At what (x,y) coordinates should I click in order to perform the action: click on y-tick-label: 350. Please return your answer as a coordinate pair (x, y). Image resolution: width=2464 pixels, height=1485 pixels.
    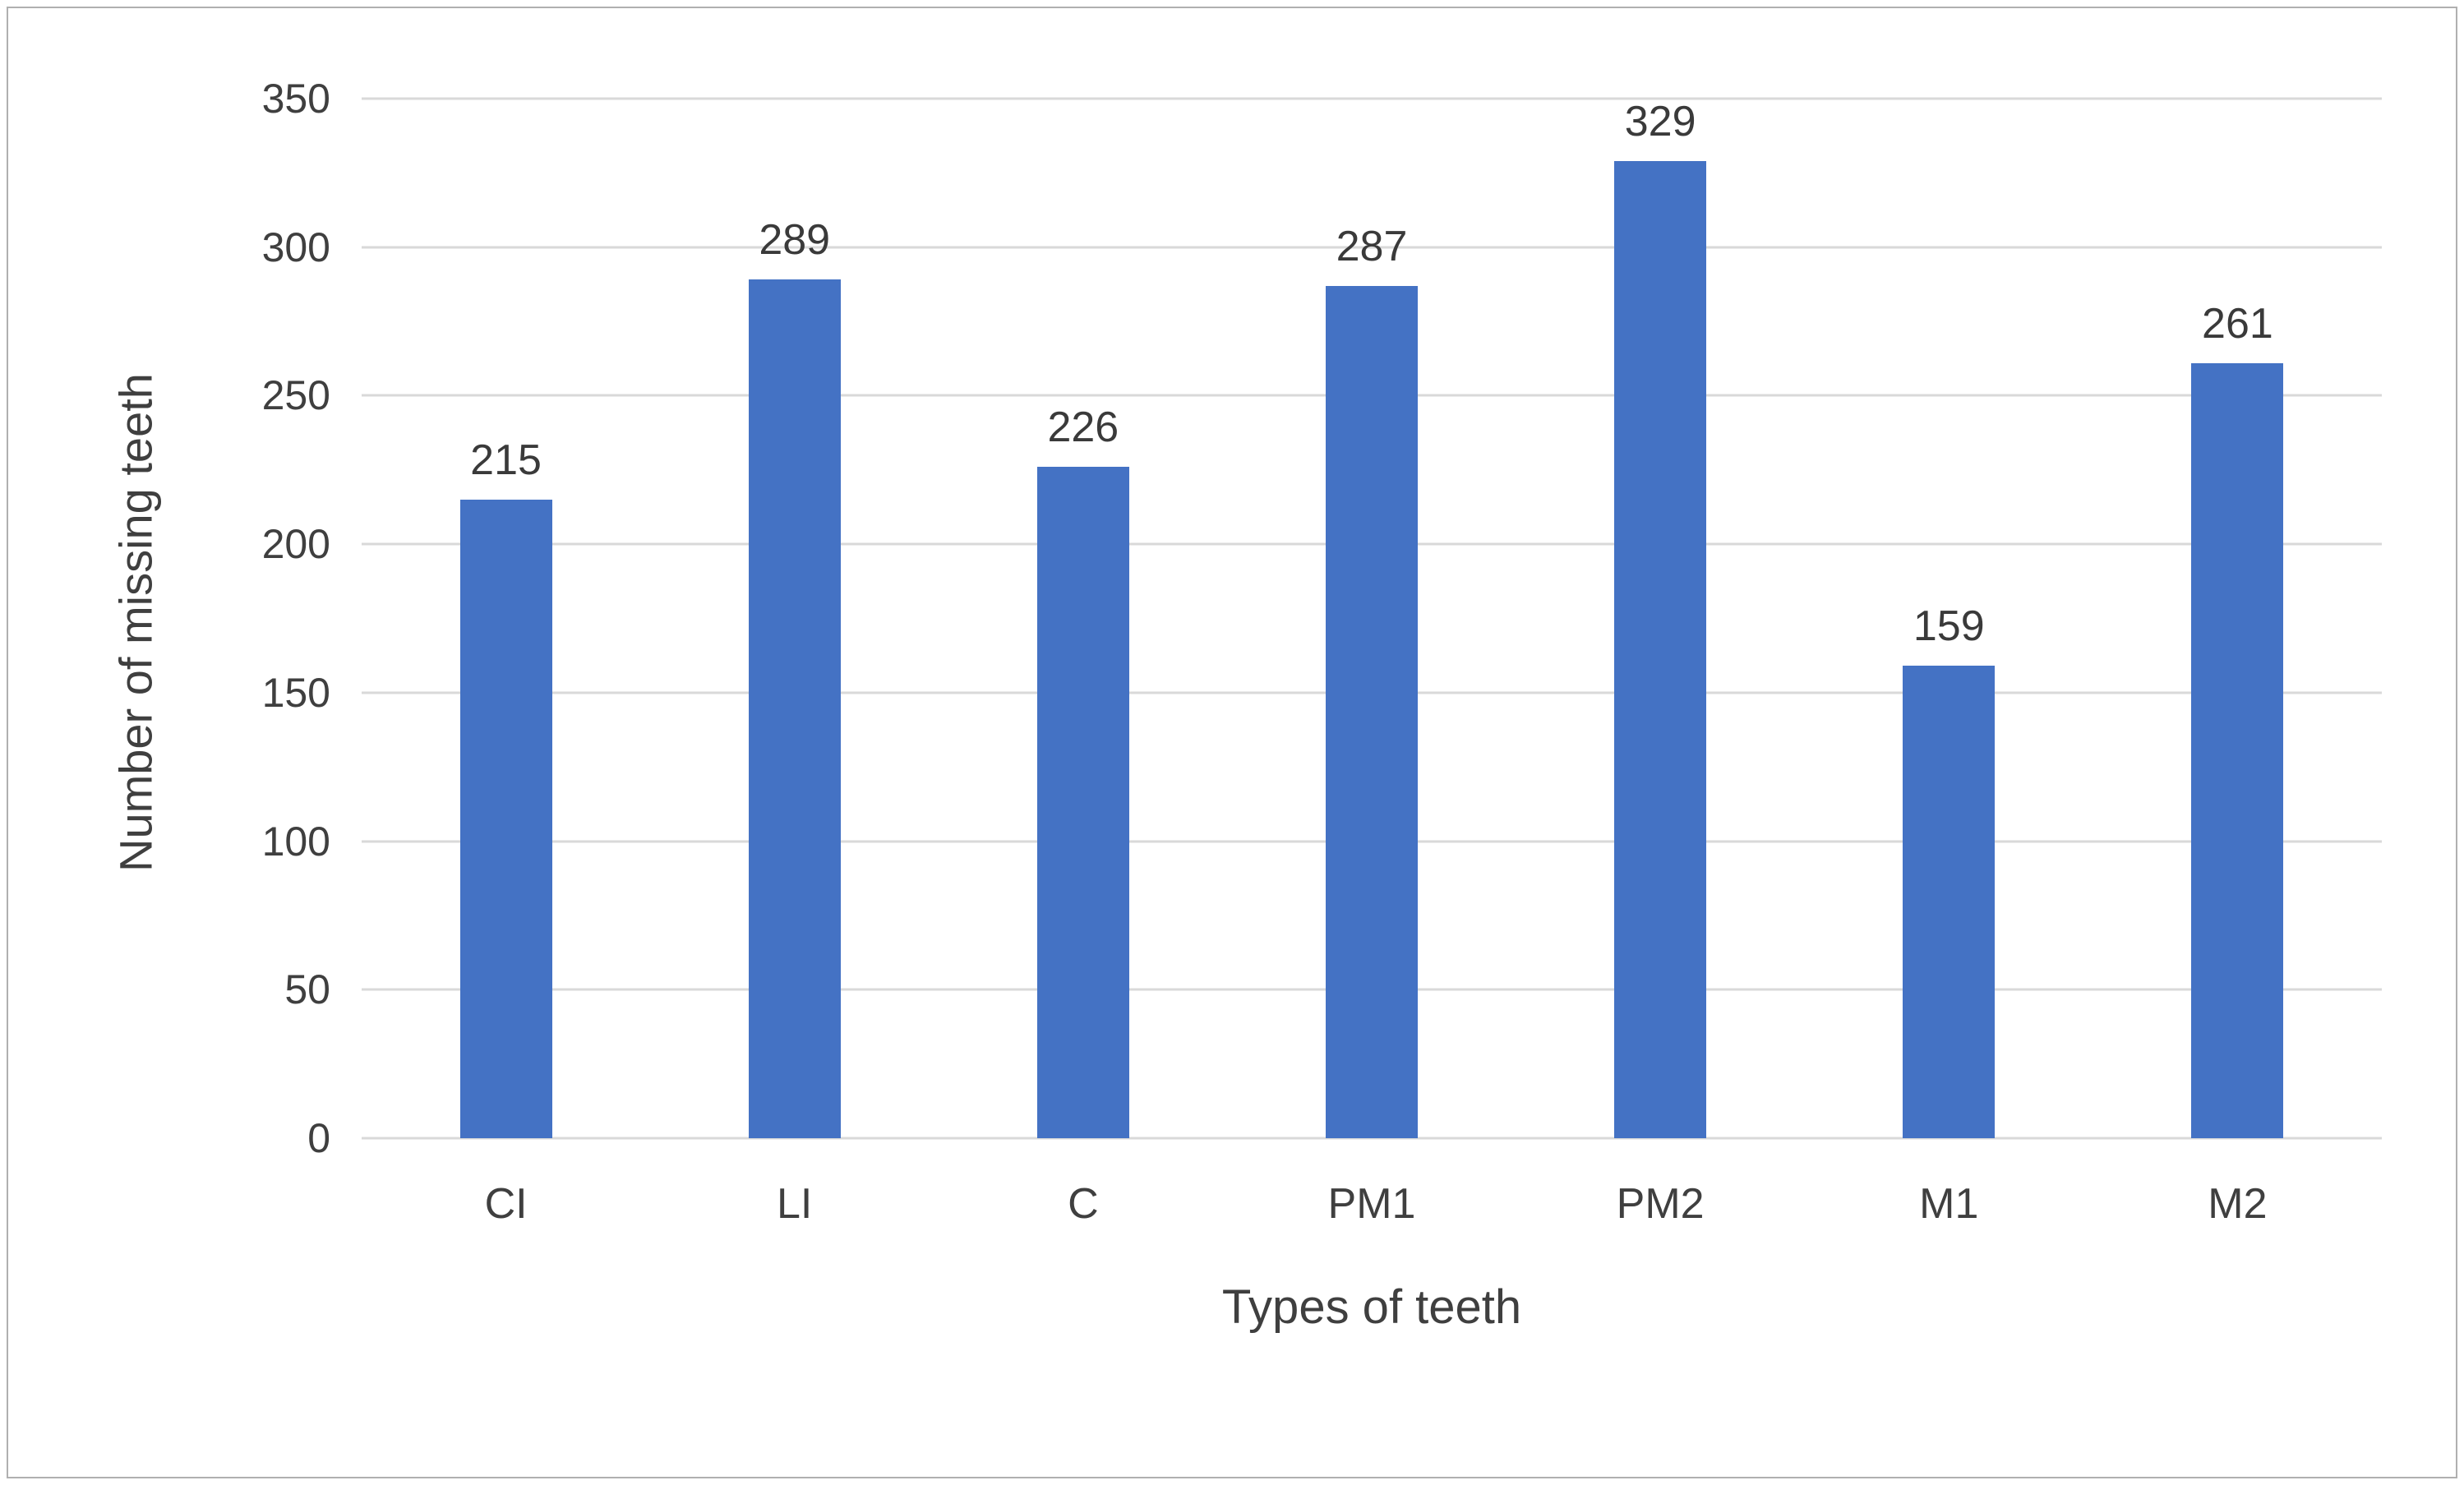
    Looking at the image, I should click on (296, 99).